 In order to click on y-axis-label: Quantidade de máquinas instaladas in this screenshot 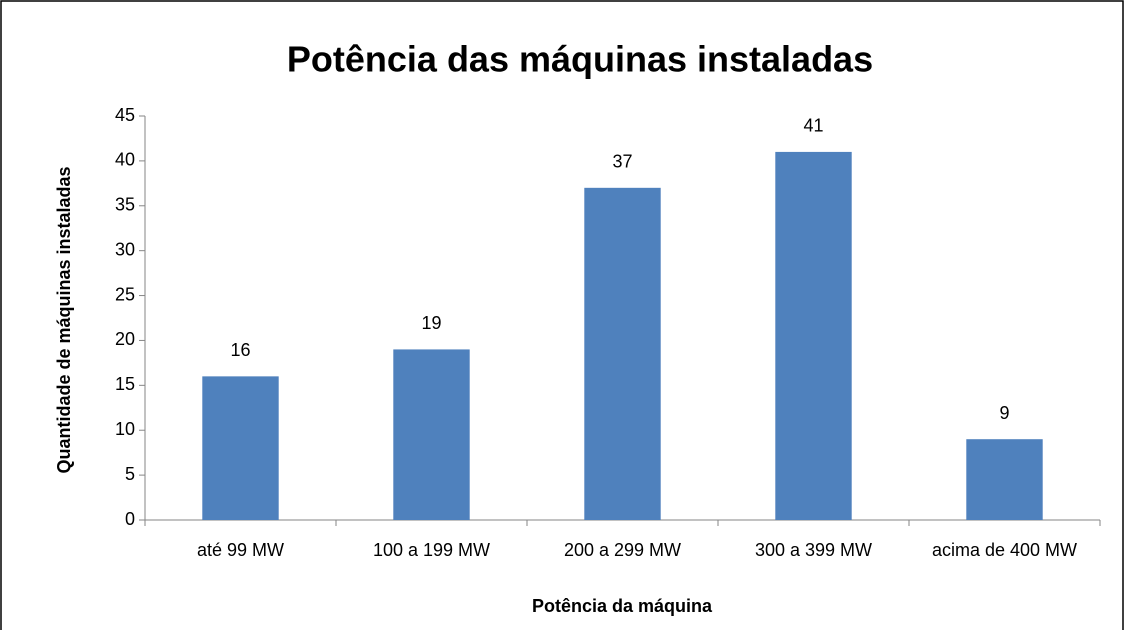, I will do `click(64, 319)`.